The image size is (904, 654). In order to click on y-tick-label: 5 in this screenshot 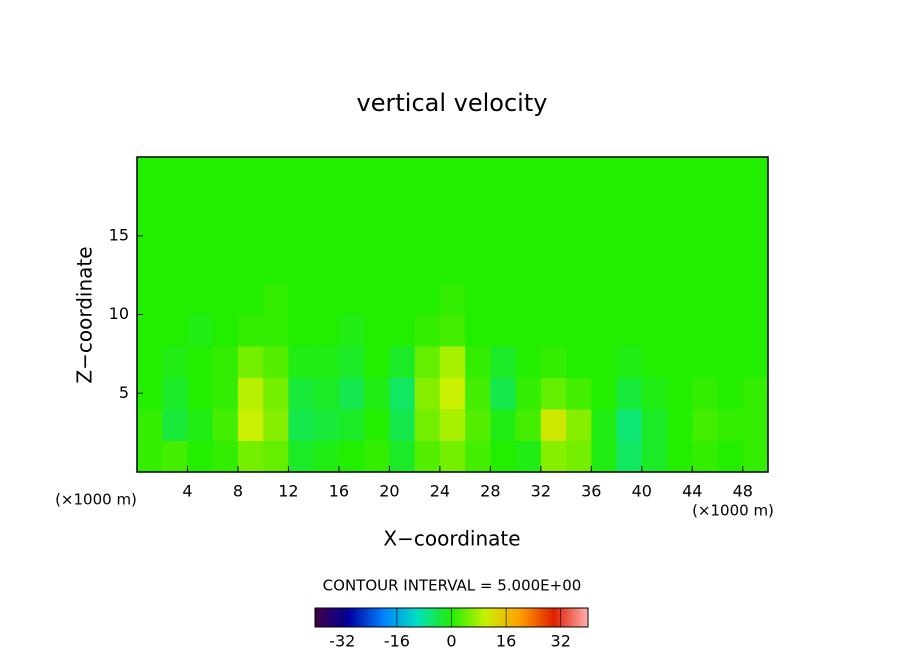, I will do `click(124, 392)`.